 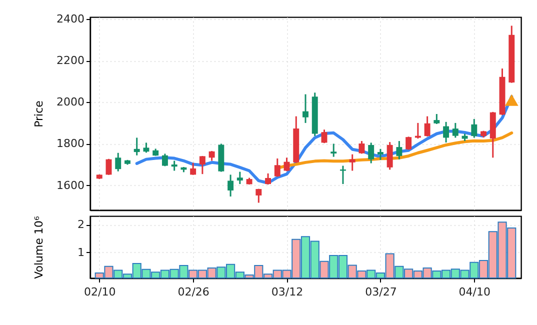 What do you see at coordinates (194, 292) in the screenshot?
I see `x-tick-label: 02/26` at bounding box center [194, 292].